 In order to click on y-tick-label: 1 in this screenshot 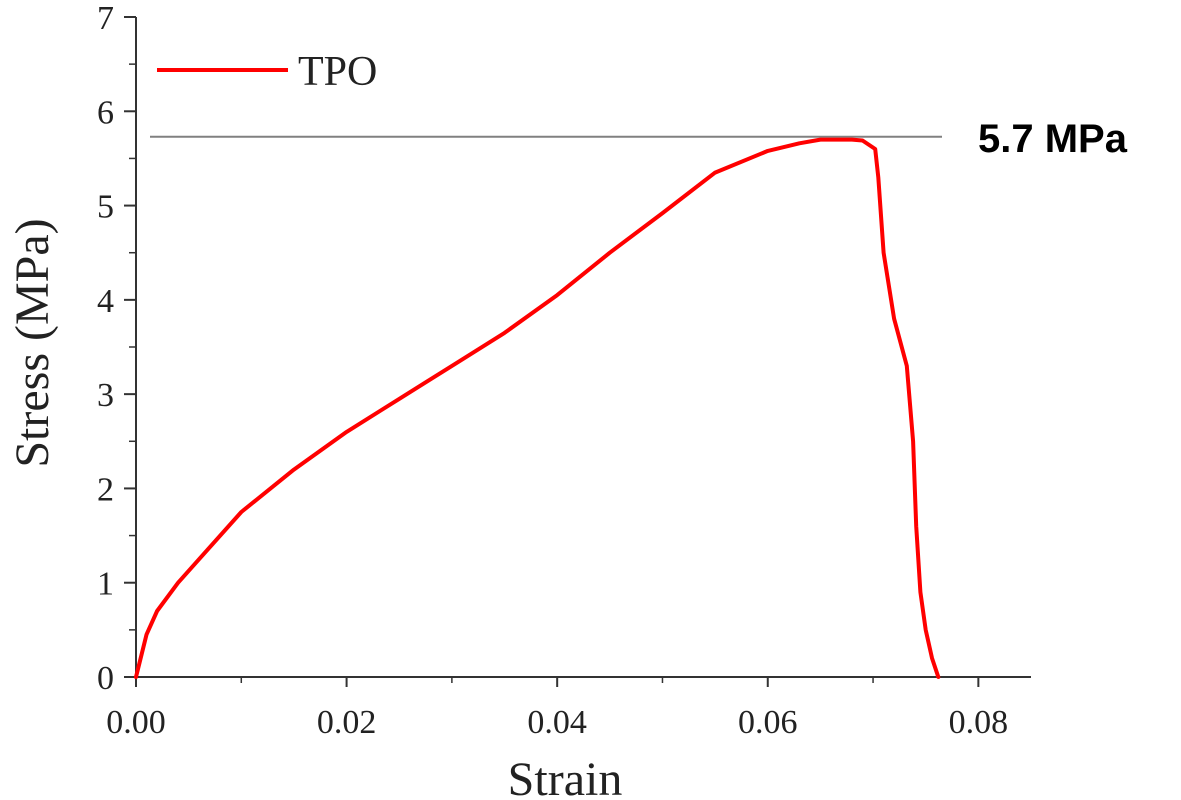, I will do `click(105, 584)`.